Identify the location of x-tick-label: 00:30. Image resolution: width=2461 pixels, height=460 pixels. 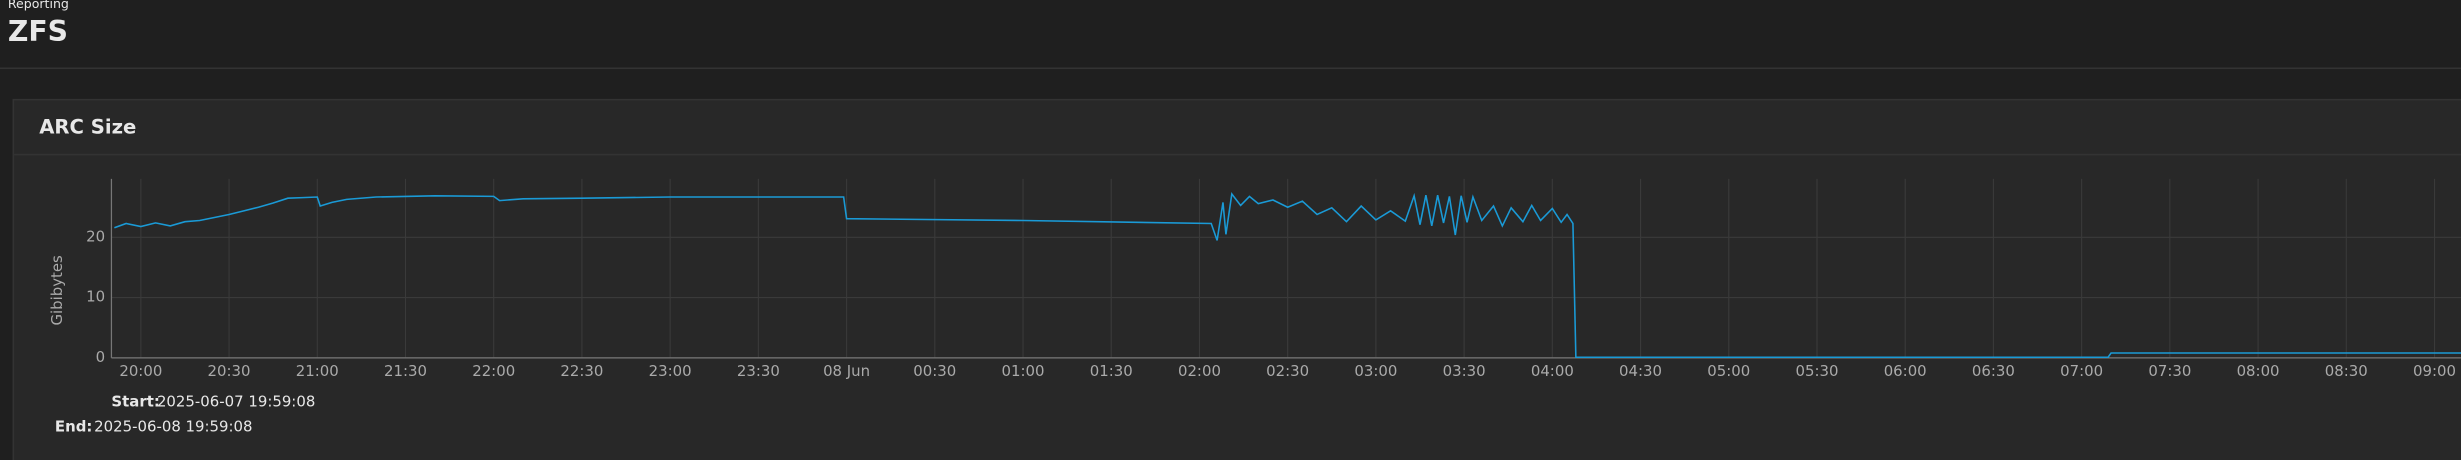
(934, 371).